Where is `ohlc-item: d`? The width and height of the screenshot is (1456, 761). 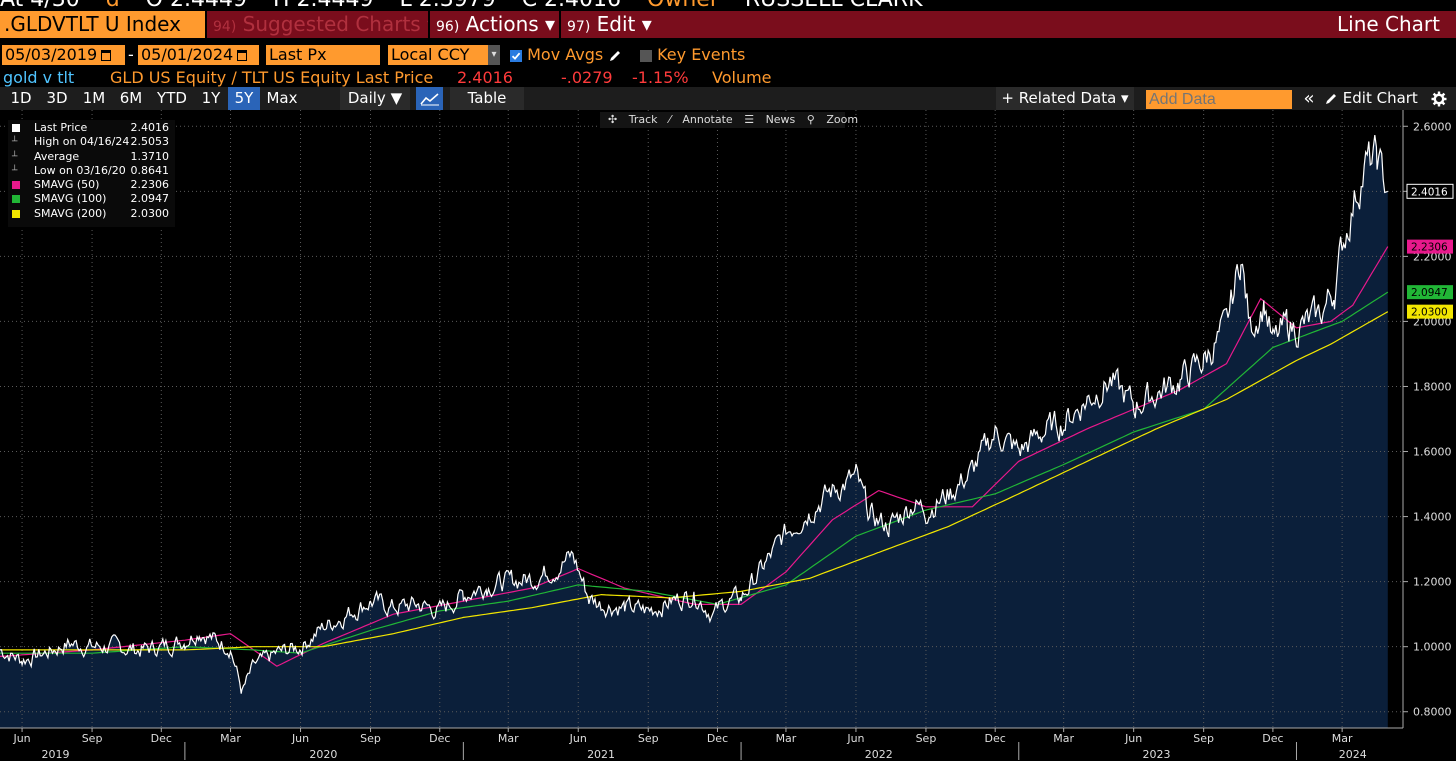 ohlc-item: d is located at coordinates (113, 6).